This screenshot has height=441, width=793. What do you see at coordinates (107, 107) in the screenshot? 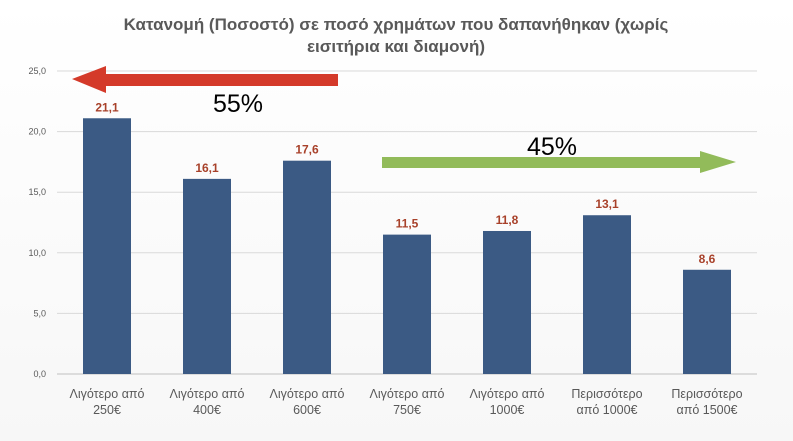
I see `data-label: 21,1` at bounding box center [107, 107].